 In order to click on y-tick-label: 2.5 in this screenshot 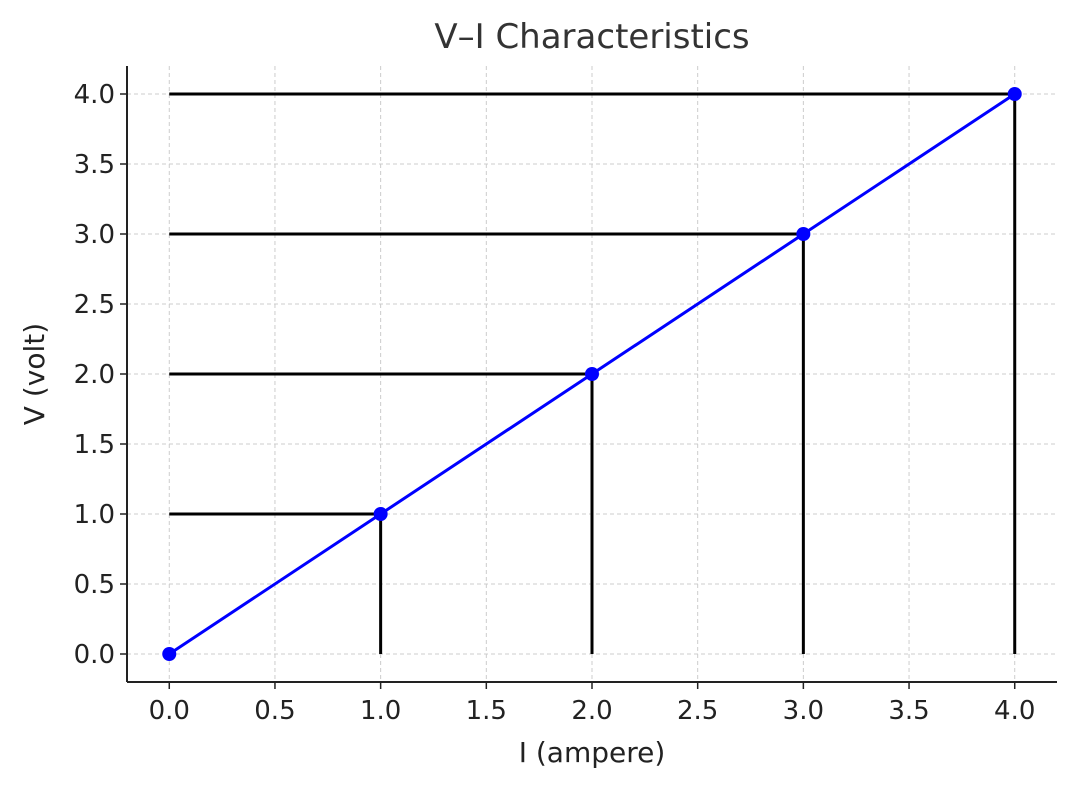, I will do `click(94, 305)`.